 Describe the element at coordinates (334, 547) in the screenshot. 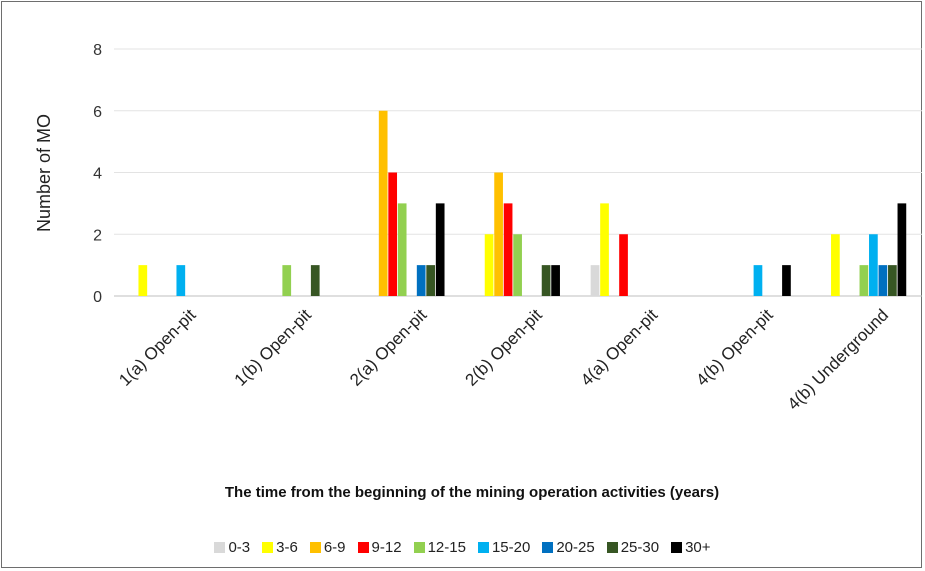

I see `legend-label: 6-9` at that location.